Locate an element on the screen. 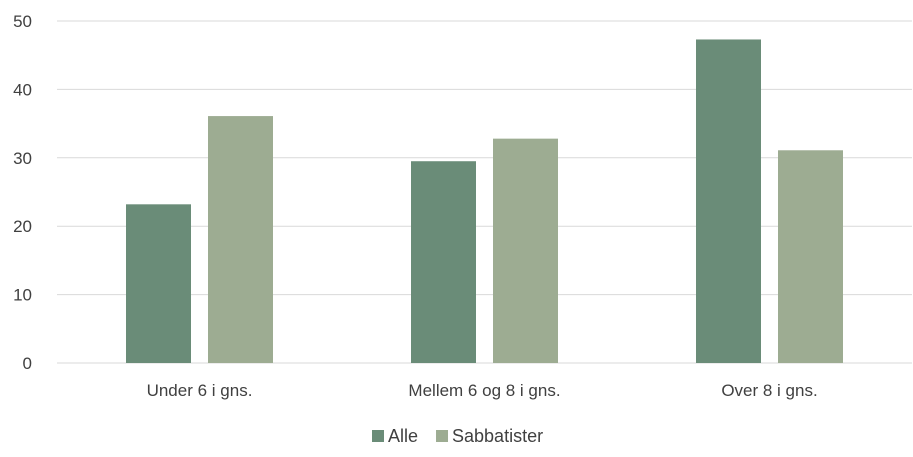 This screenshot has width=913, height=457. x-category-label-1: Mellem 6 og 8 i gns. is located at coordinates (484, 390).